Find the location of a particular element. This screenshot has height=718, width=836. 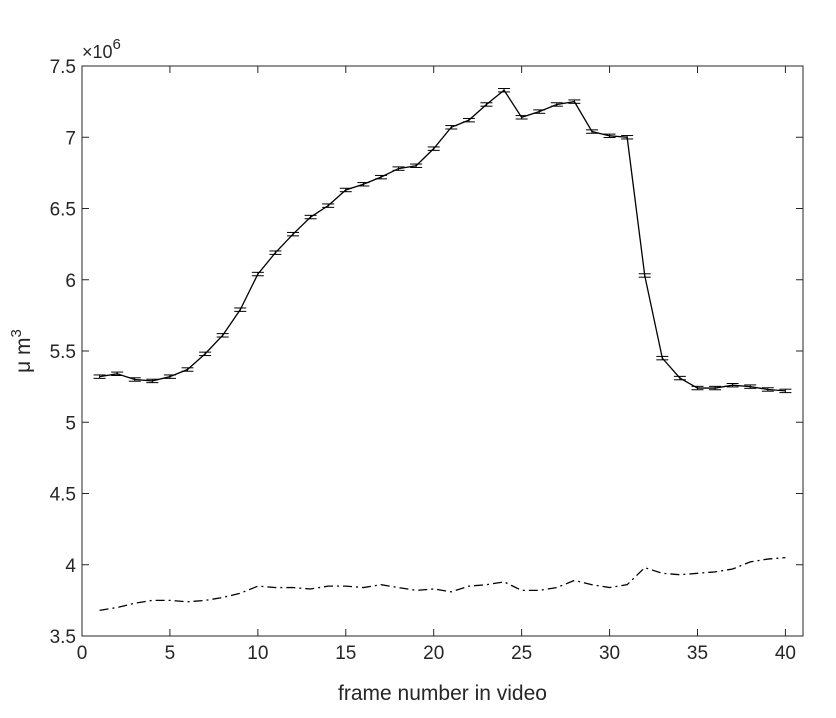

y-axis-label: μ m3 is located at coordinates (21, 351).